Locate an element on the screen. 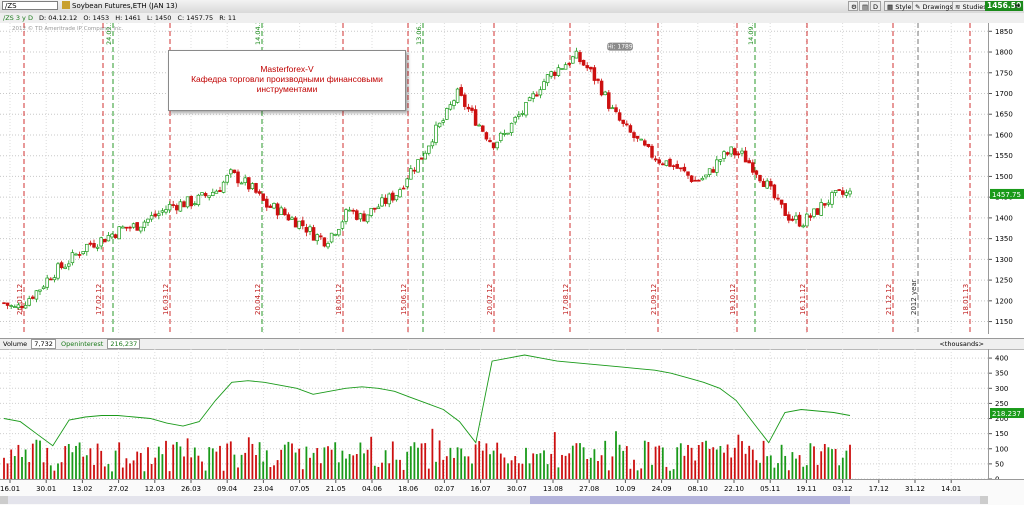 This screenshot has height=505, width=1024. gear-icon: ⚙ is located at coordinates (853, 6).